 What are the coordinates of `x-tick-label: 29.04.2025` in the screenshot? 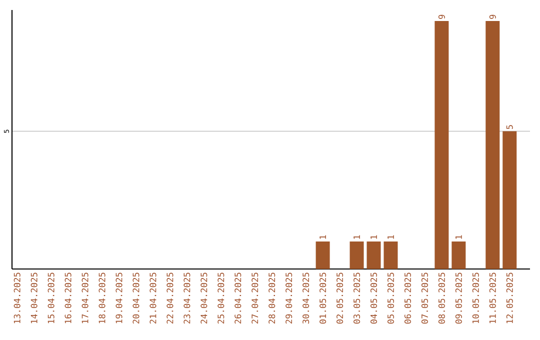 It's located at (289, 298).